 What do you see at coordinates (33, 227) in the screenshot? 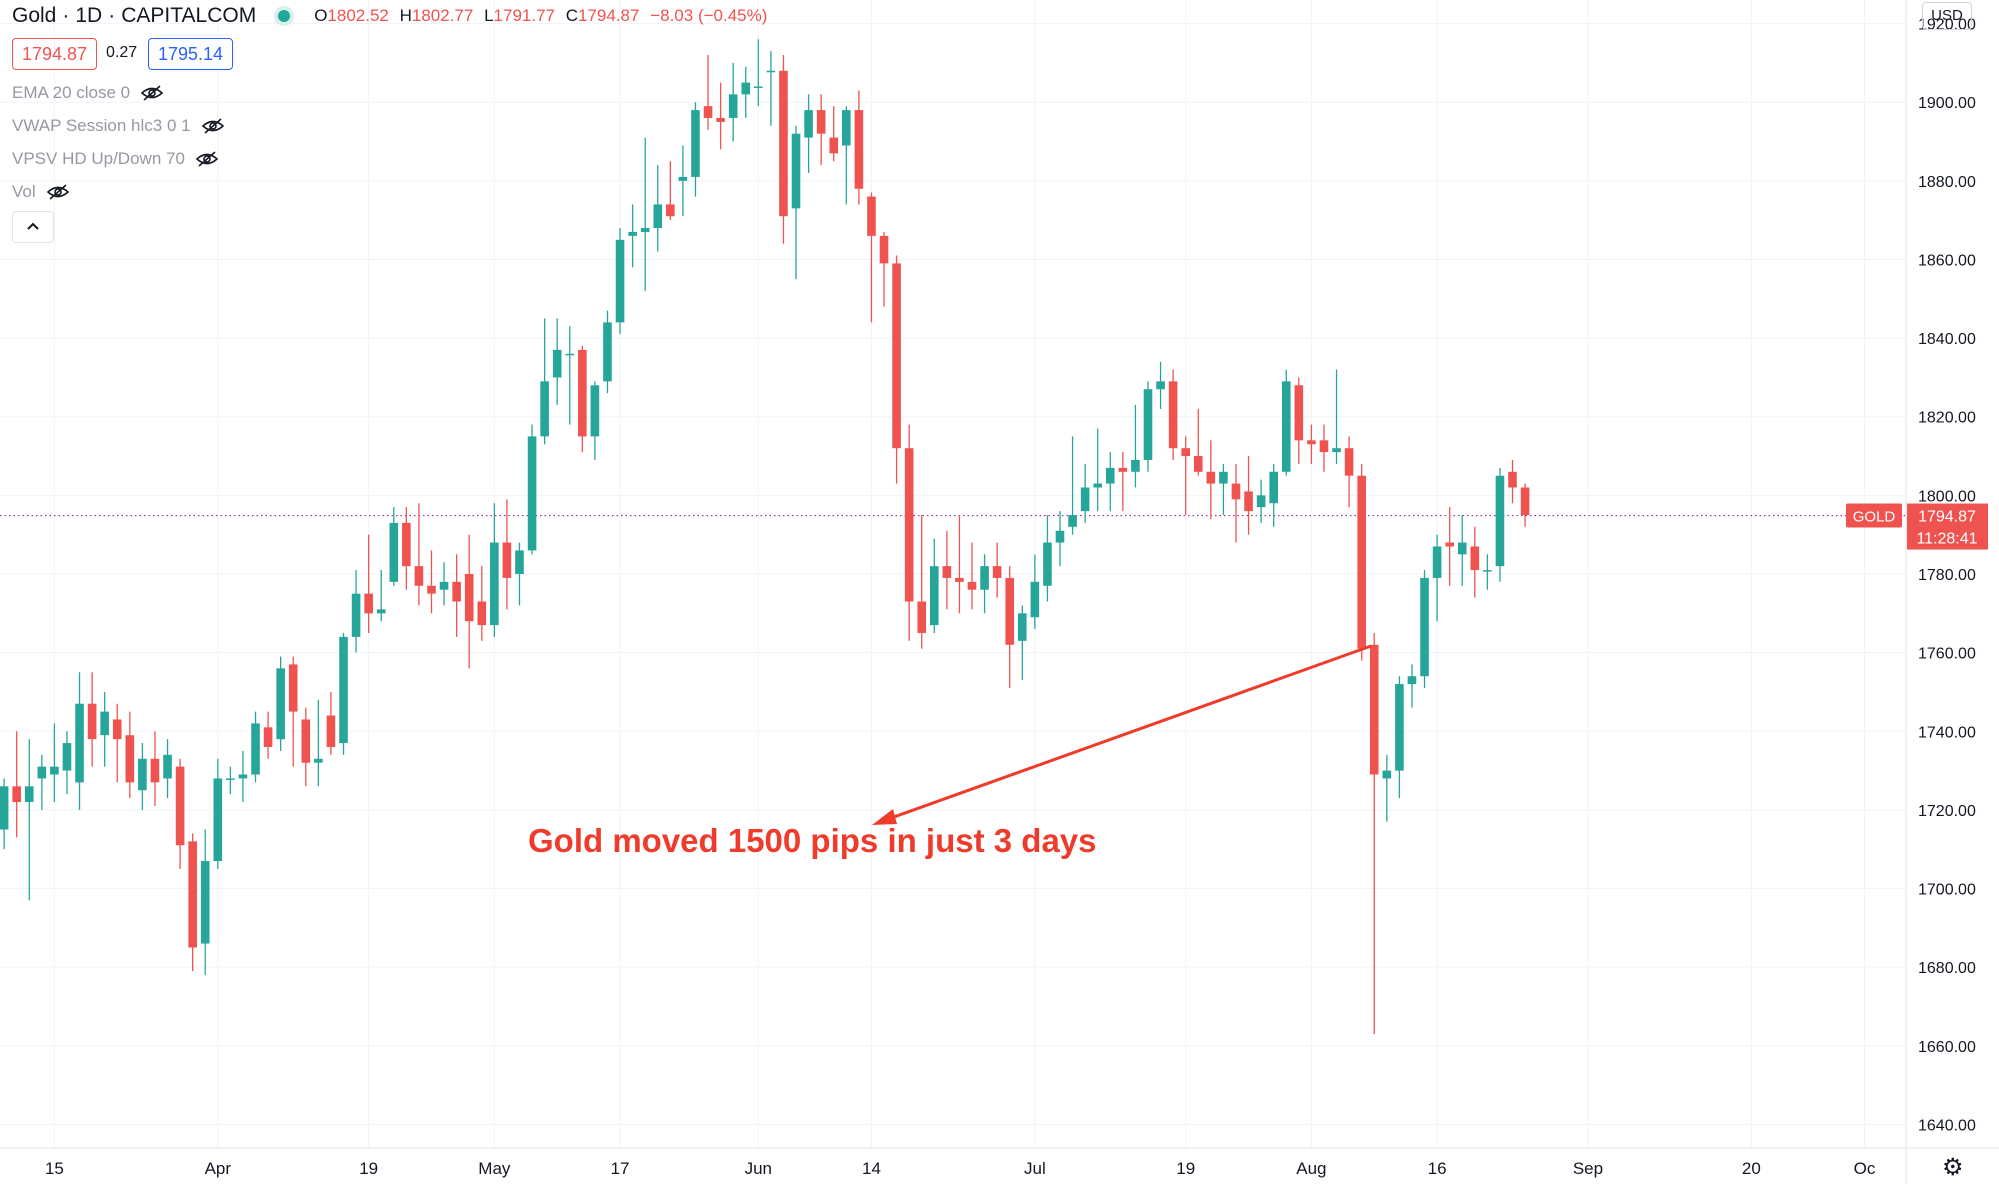
I see `collapse-indicators-button` at bounding box center [33, 227].